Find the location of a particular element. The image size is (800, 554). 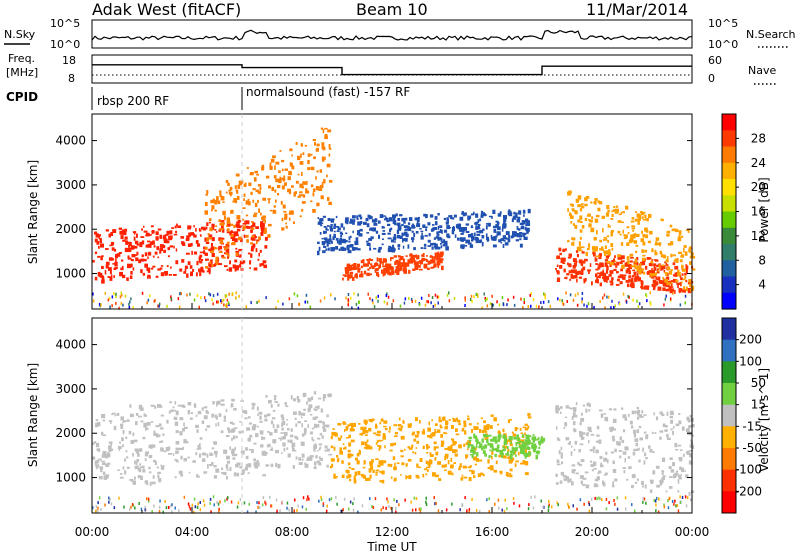

noise-right-label: N.Search is located at coordinates (771, 34).